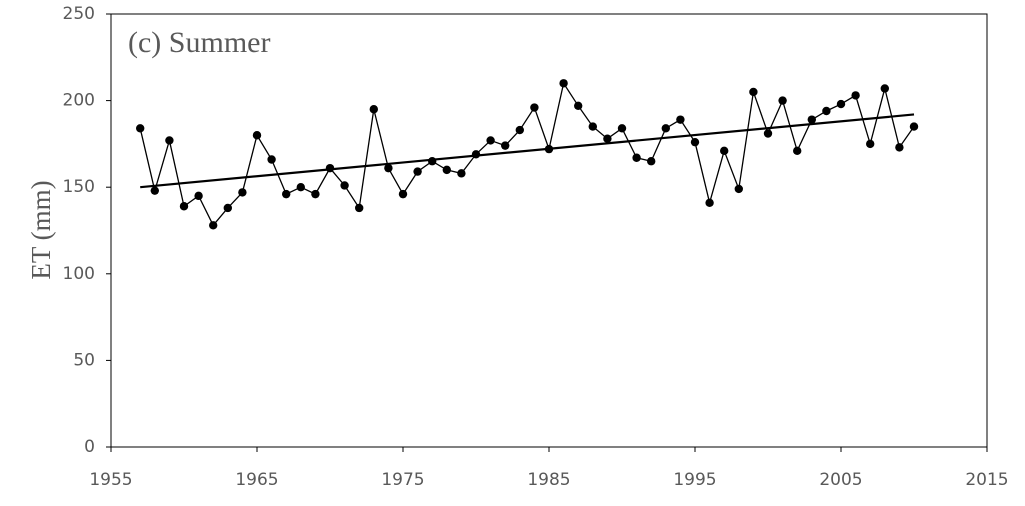 This screenshot has height=506, width=1025. Describe the element at coordinates (548, 480) in the screenshot. I see `x-tick-label: 1985` at that location.